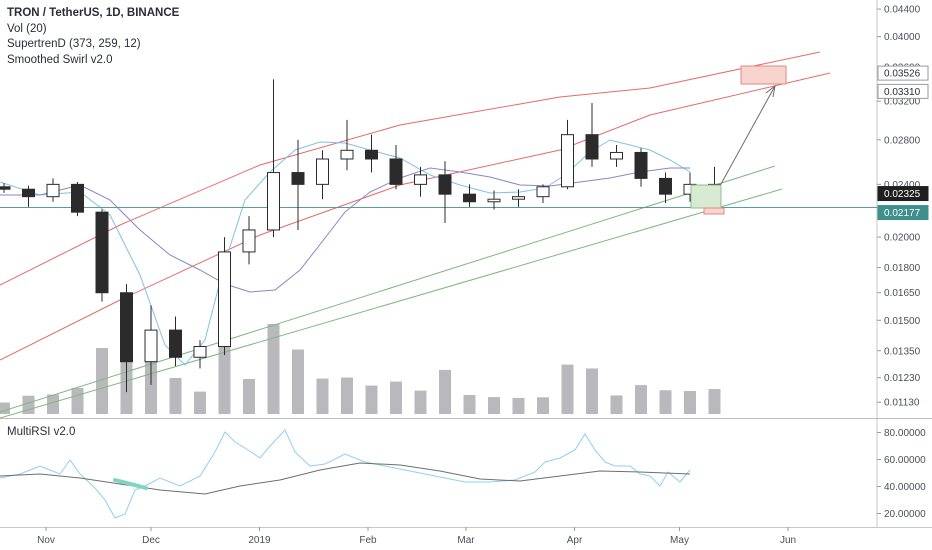 The width and height of the screenshot is (932, 550). Describe the element at coordinates (368, 540) in the screenshot. I see `date-tick-label: Feb` at that location.